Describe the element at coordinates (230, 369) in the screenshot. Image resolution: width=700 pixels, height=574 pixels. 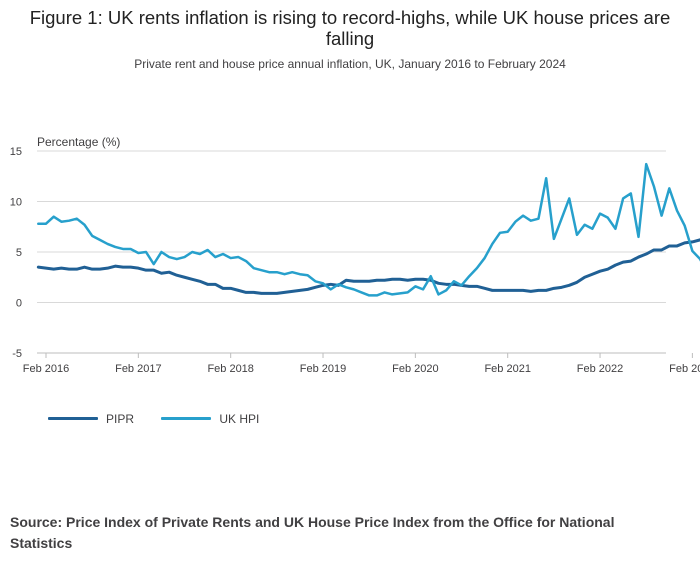
I see `x-tick-label: Feb 2018` at that location.